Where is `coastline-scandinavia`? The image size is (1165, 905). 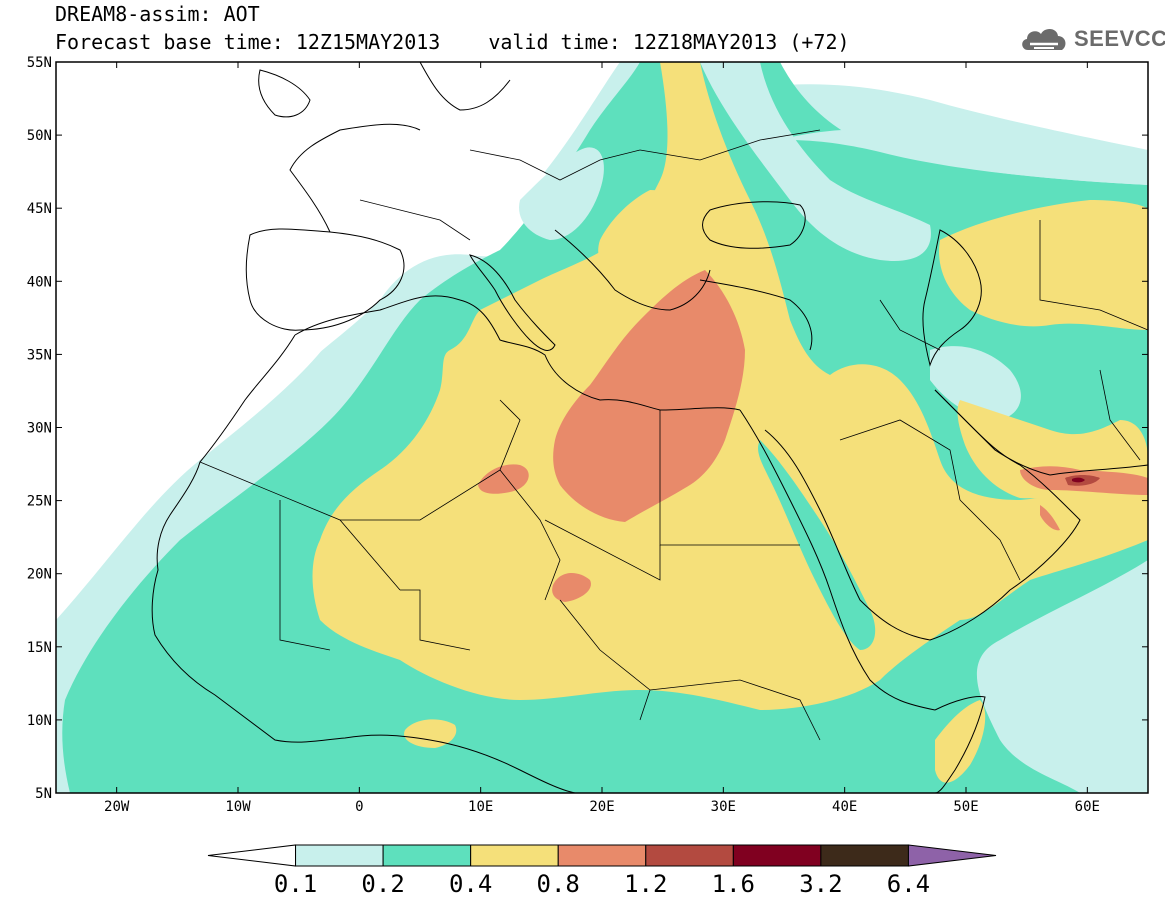 coastline-scandinavia is located at coordinates (465, 86).